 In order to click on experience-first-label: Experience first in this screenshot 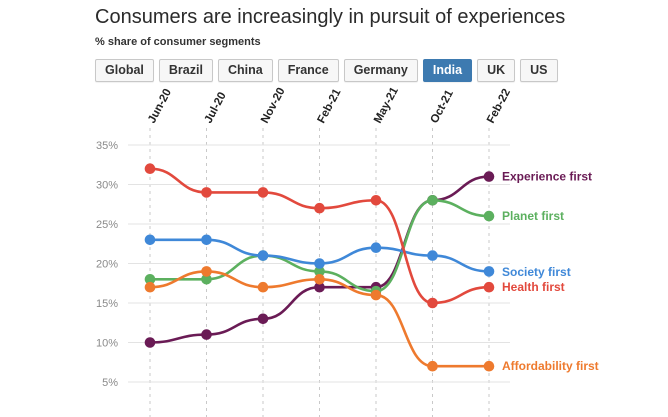, I will do `click(547, 177)`.